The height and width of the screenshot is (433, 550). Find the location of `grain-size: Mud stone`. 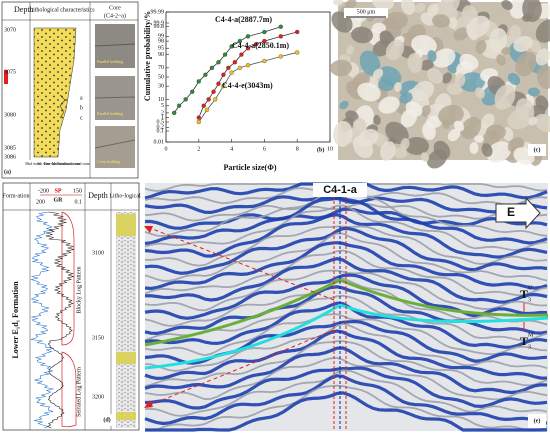

grain-size: Mud stone is located at coordinates (33, 164).